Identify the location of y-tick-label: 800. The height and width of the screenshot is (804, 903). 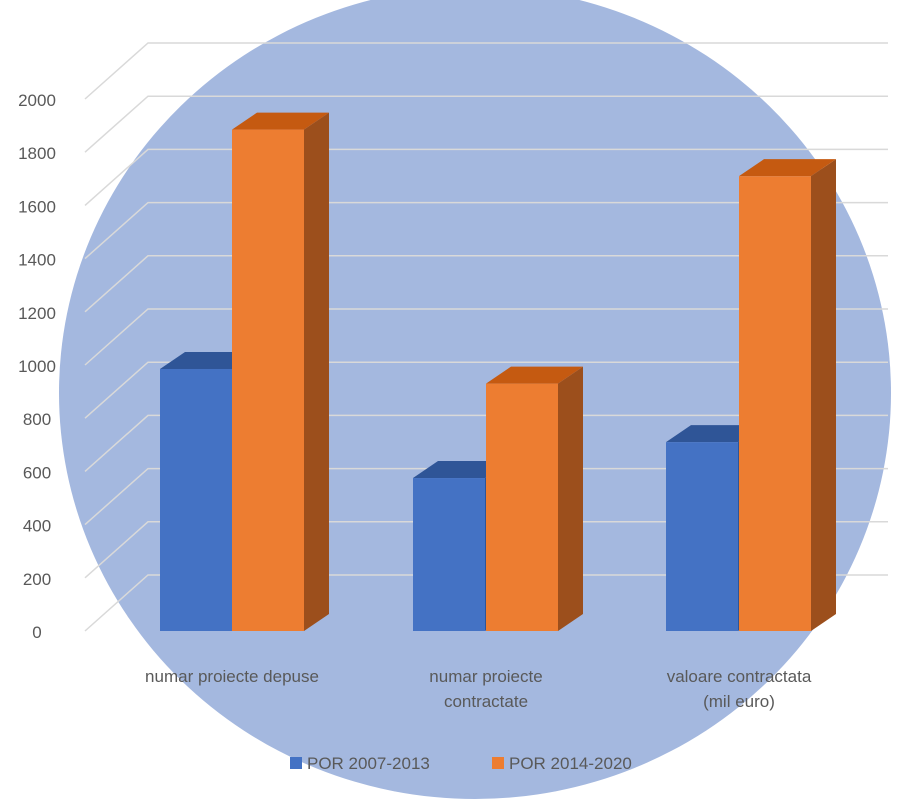
(37, 419).